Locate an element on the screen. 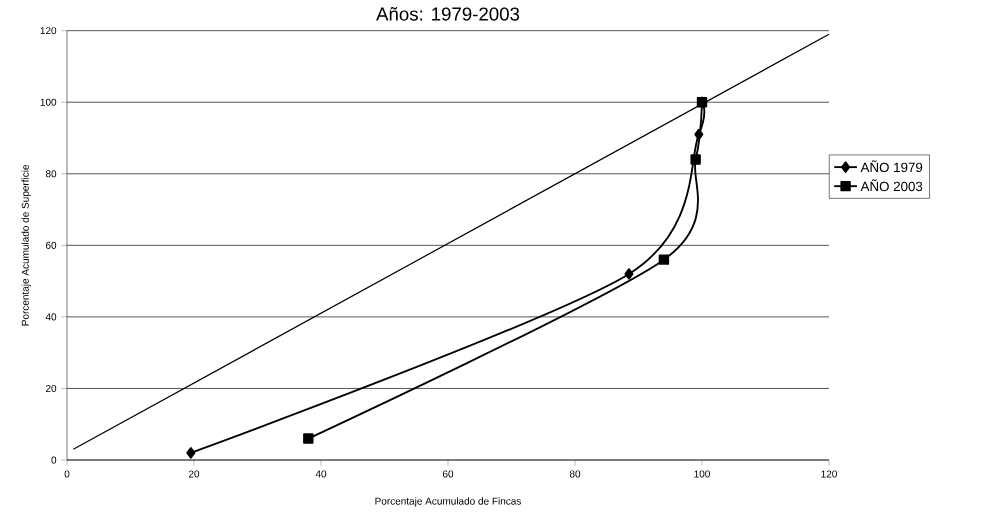 The height and width of the screenshot is (522, 1003). y-tick-label: 100 is located at coordinates (48, 102).